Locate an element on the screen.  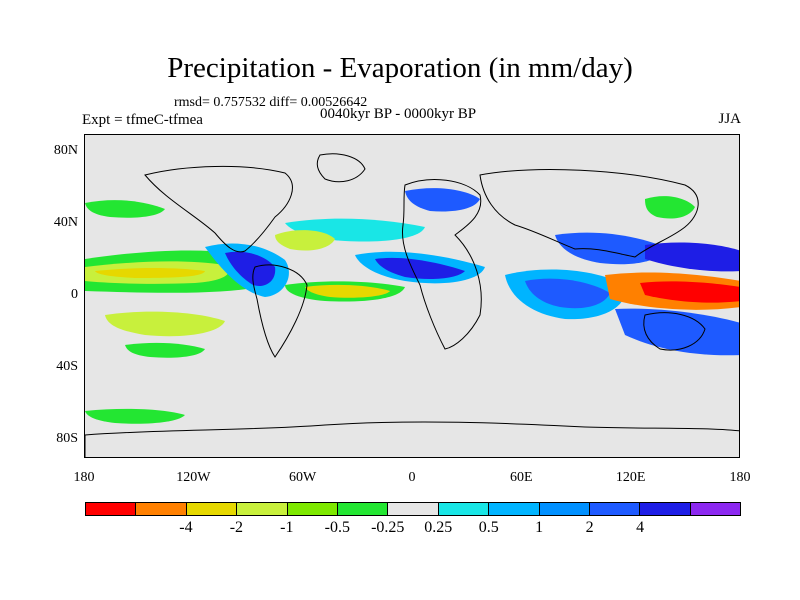
field-negative-south-pacific is located at coordinates (677, 332).